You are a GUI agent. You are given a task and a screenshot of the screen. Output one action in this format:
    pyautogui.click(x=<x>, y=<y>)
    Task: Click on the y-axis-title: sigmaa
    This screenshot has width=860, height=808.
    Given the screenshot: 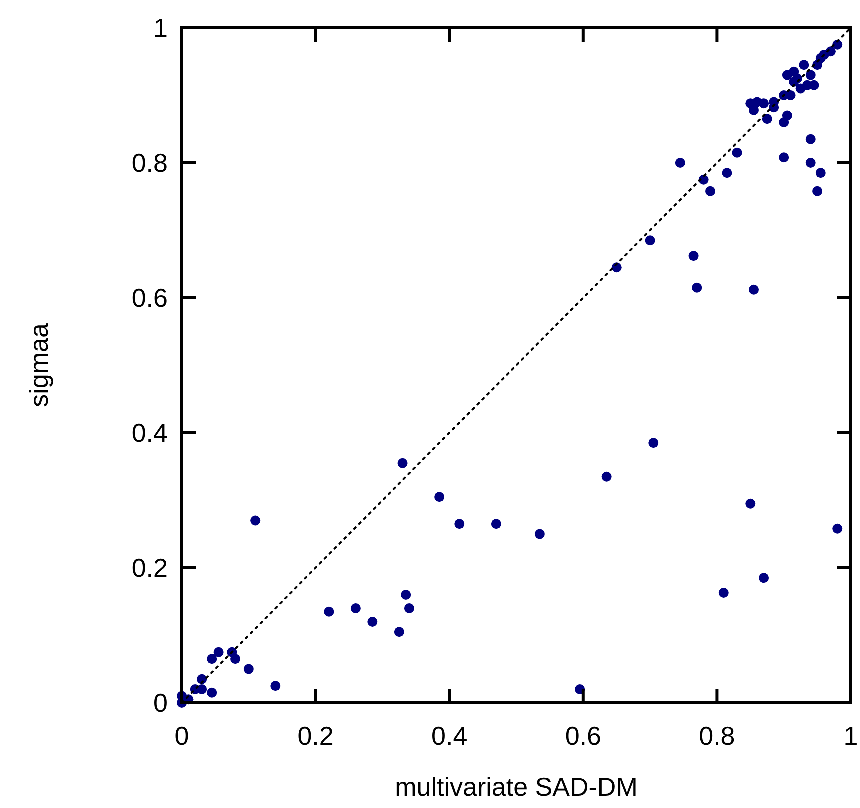 What is the action you would take?
    pyautogui.click(x=39, y=365)
    